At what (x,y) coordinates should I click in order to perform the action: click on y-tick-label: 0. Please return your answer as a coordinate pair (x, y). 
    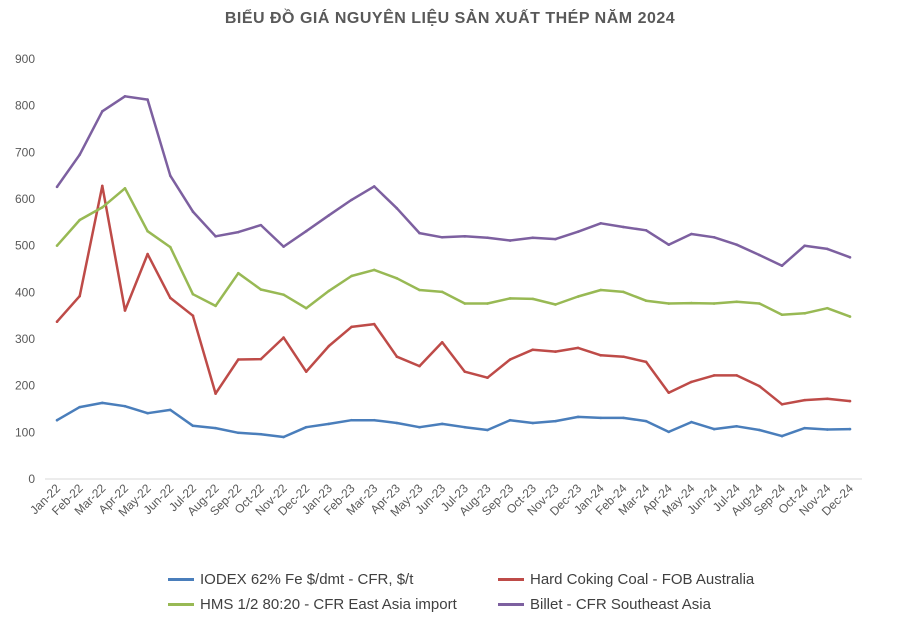
    Looking at the image, I should click on (31, 479).